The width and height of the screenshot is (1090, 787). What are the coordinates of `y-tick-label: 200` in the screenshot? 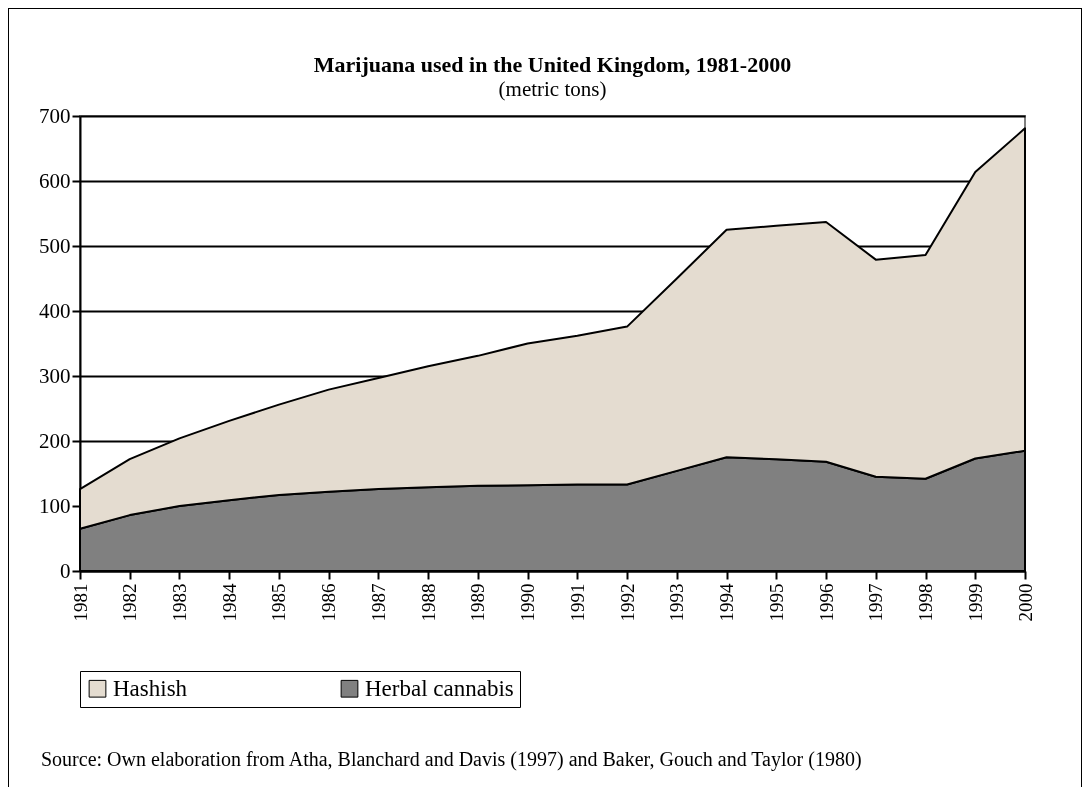 It's located at (55, 440).